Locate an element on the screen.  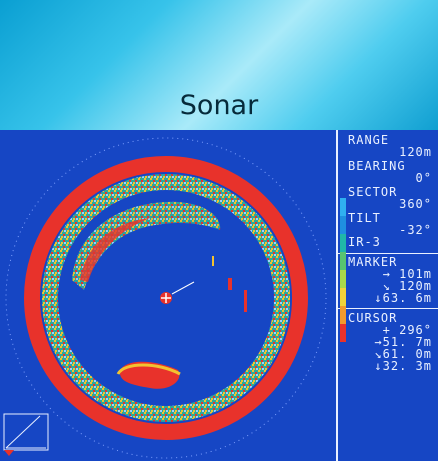
marker-value-range: → 101m is located at coordinates (407, 274).